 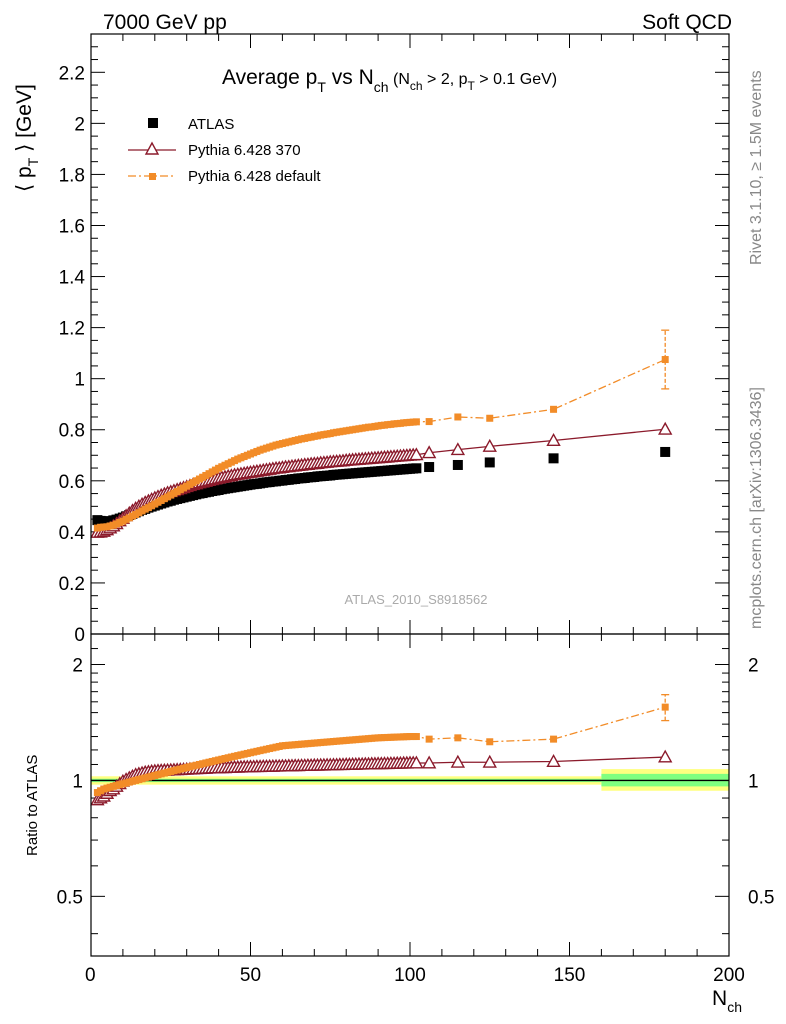 I want to click on header-left: 7000 GeV pp, so click(x=165, y=22).